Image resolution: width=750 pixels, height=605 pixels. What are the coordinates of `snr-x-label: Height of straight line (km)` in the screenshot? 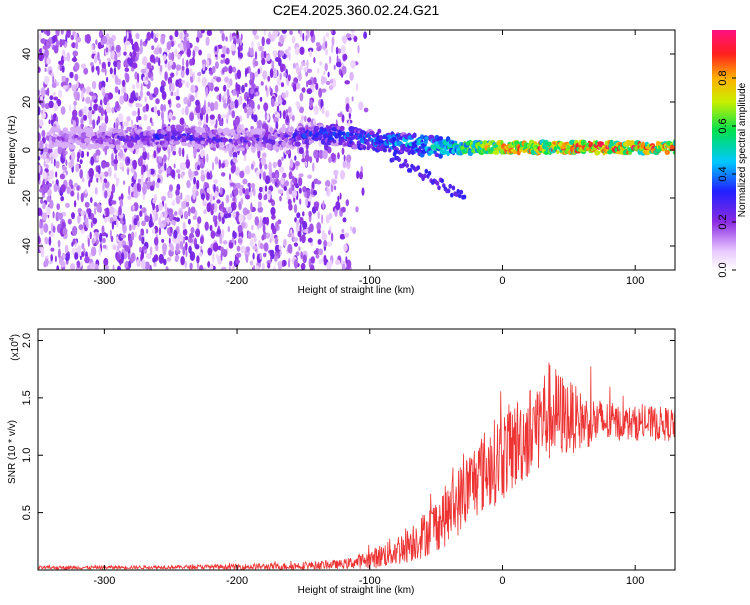 It's located at (356, 590).